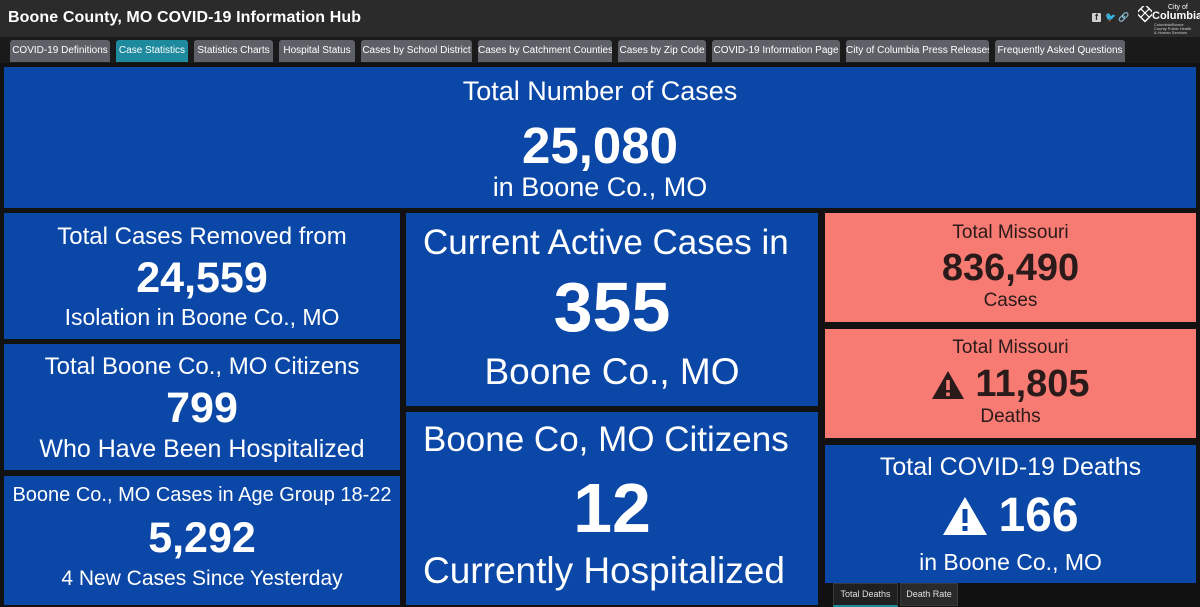  I want to click on card-value: 5,292, so click(202, 538).